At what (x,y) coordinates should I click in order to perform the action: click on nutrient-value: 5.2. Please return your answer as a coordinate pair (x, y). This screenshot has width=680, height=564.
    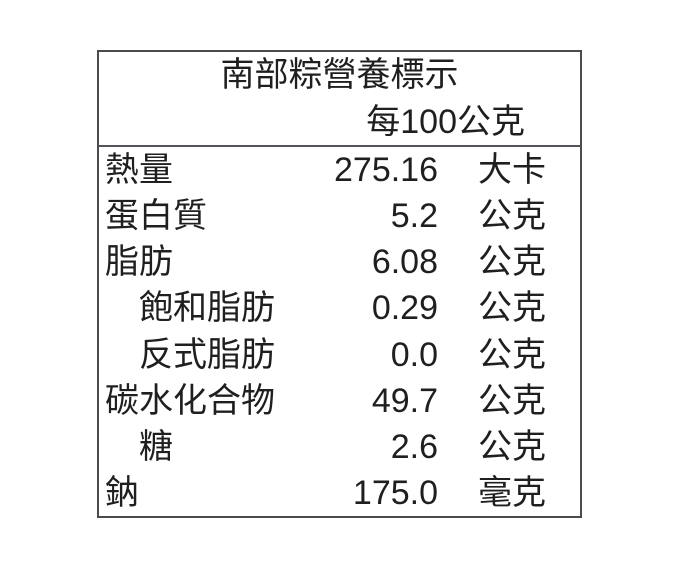
    Looking at the image, I should click on (414, 216).